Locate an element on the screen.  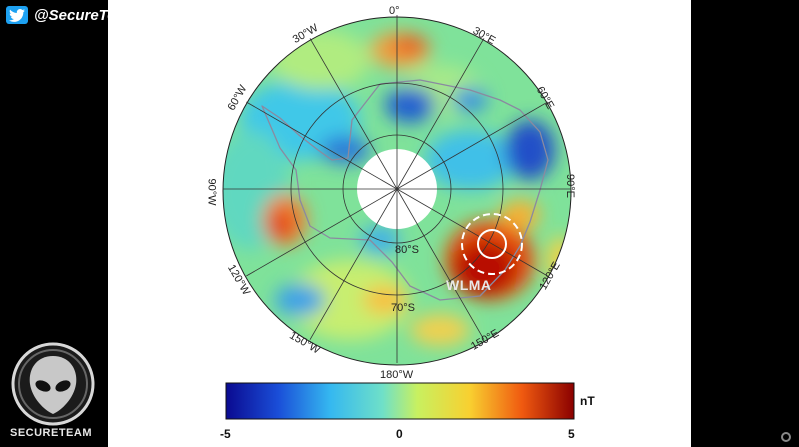
colorbar-tick-mid: 0 is located at coordinates (399, 434).